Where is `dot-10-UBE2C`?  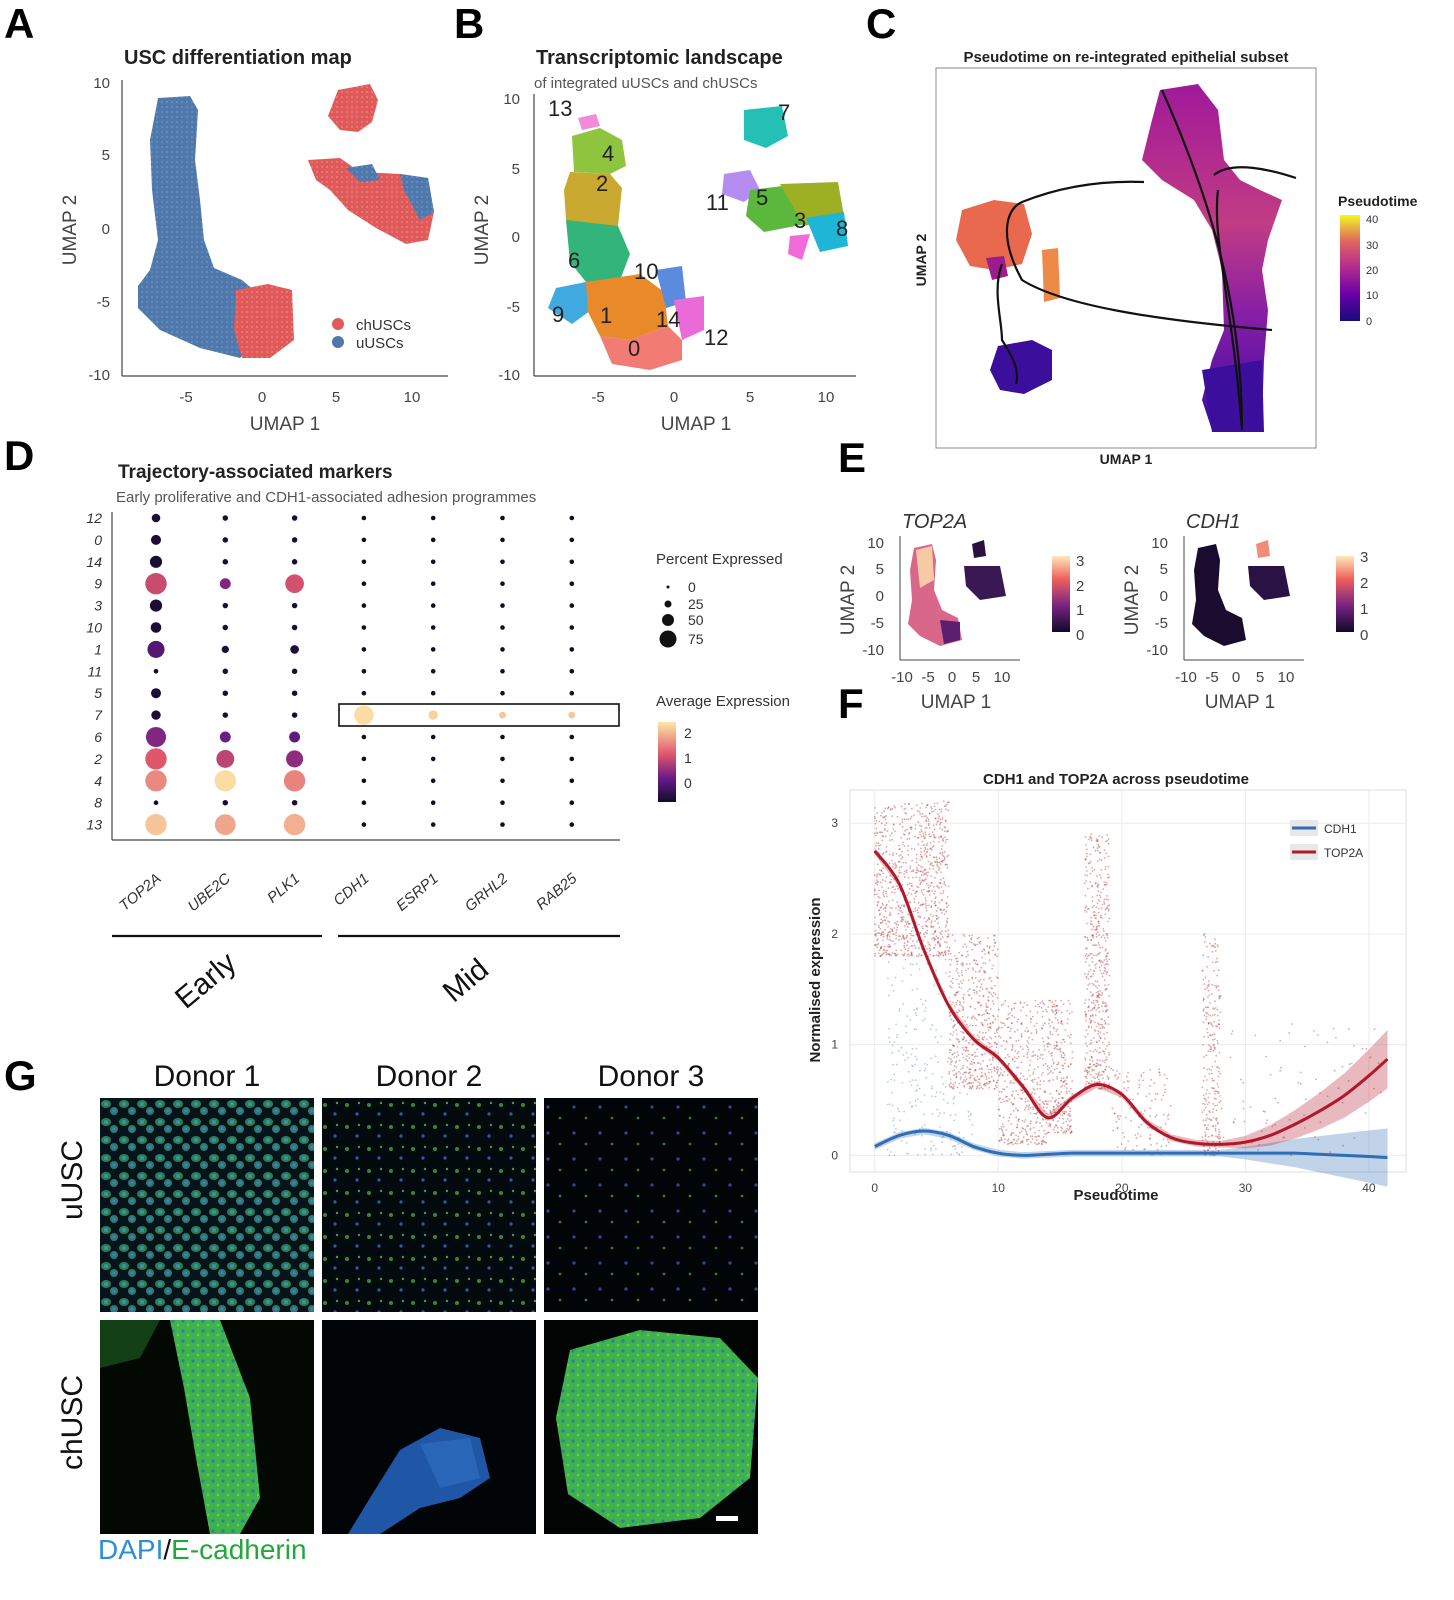
dot-10-UBE2C is located at coordinates (225, 627).